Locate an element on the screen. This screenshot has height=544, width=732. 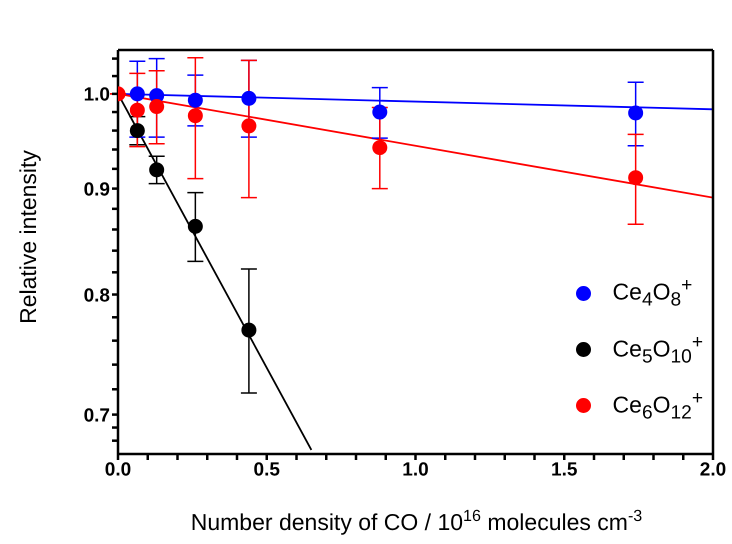
y-axis-title: Relative intensity is located at coordinates (28, 237).